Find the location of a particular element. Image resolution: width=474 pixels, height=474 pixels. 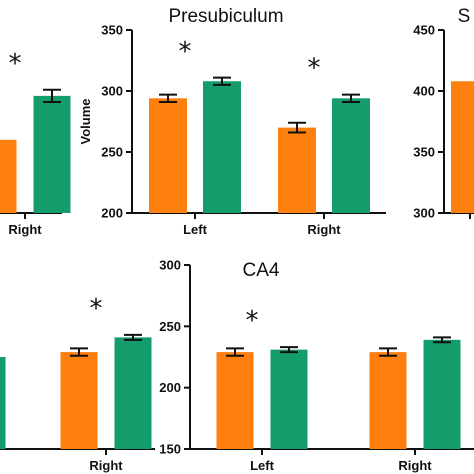

panel-title: S is located at coordinates (464, 16).